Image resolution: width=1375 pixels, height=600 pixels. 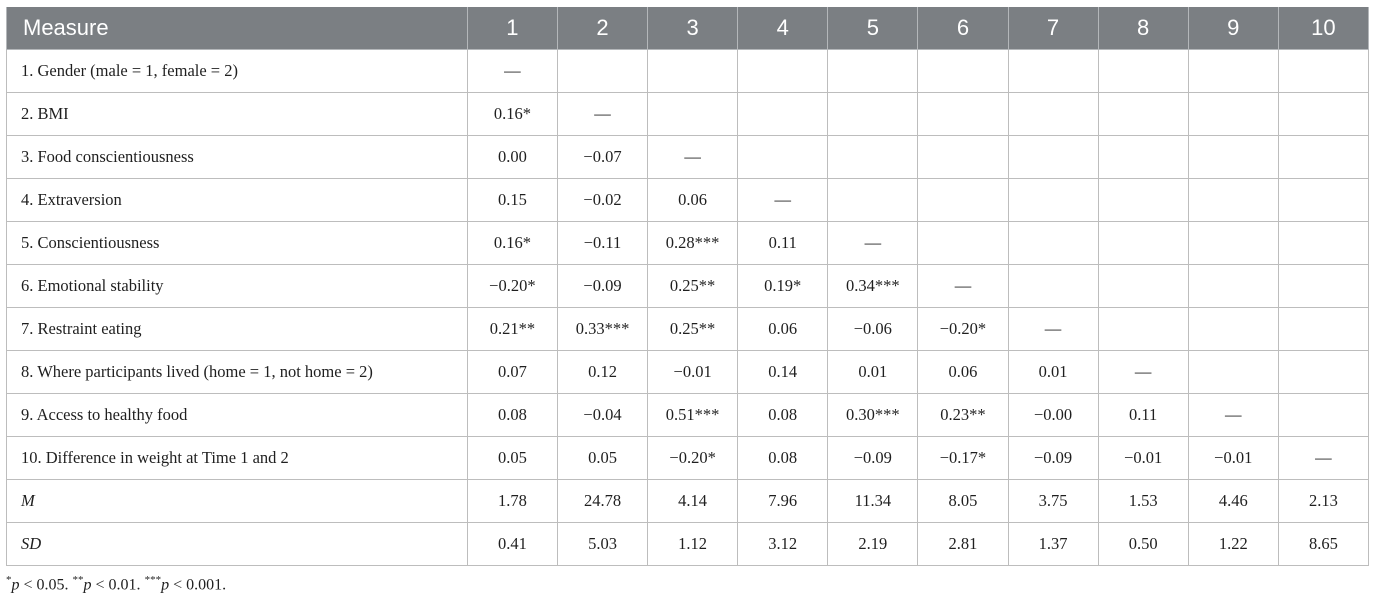 I want to click on table-row: 3. Food conscientiousness 0.00 −0.07—, so click(x=688, y=157).